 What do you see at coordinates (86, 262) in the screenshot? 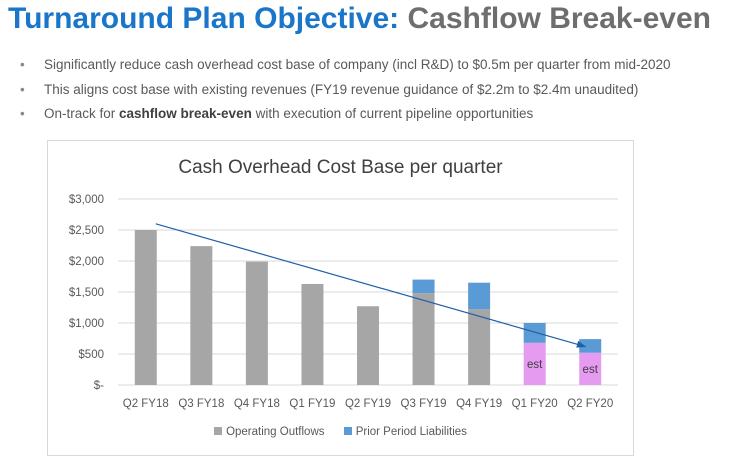
I see `y-tick-label: $2,000` at bounding box center [86, 262].